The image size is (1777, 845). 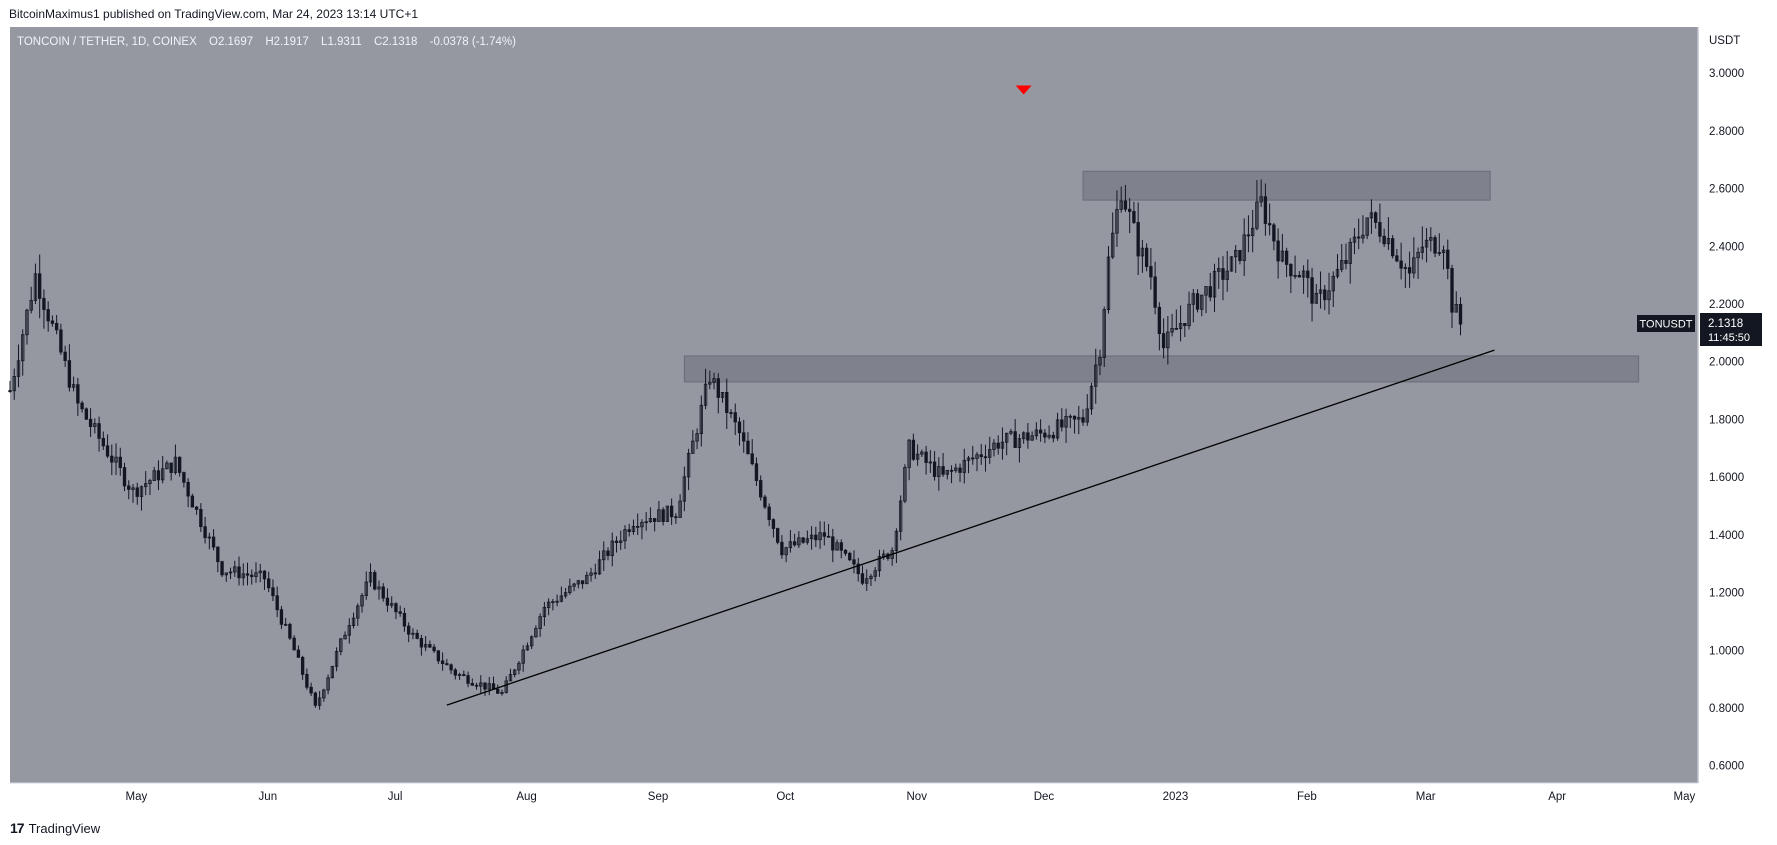 I want to click on time-axis-tick: Sep, so click(x=658, y=797).